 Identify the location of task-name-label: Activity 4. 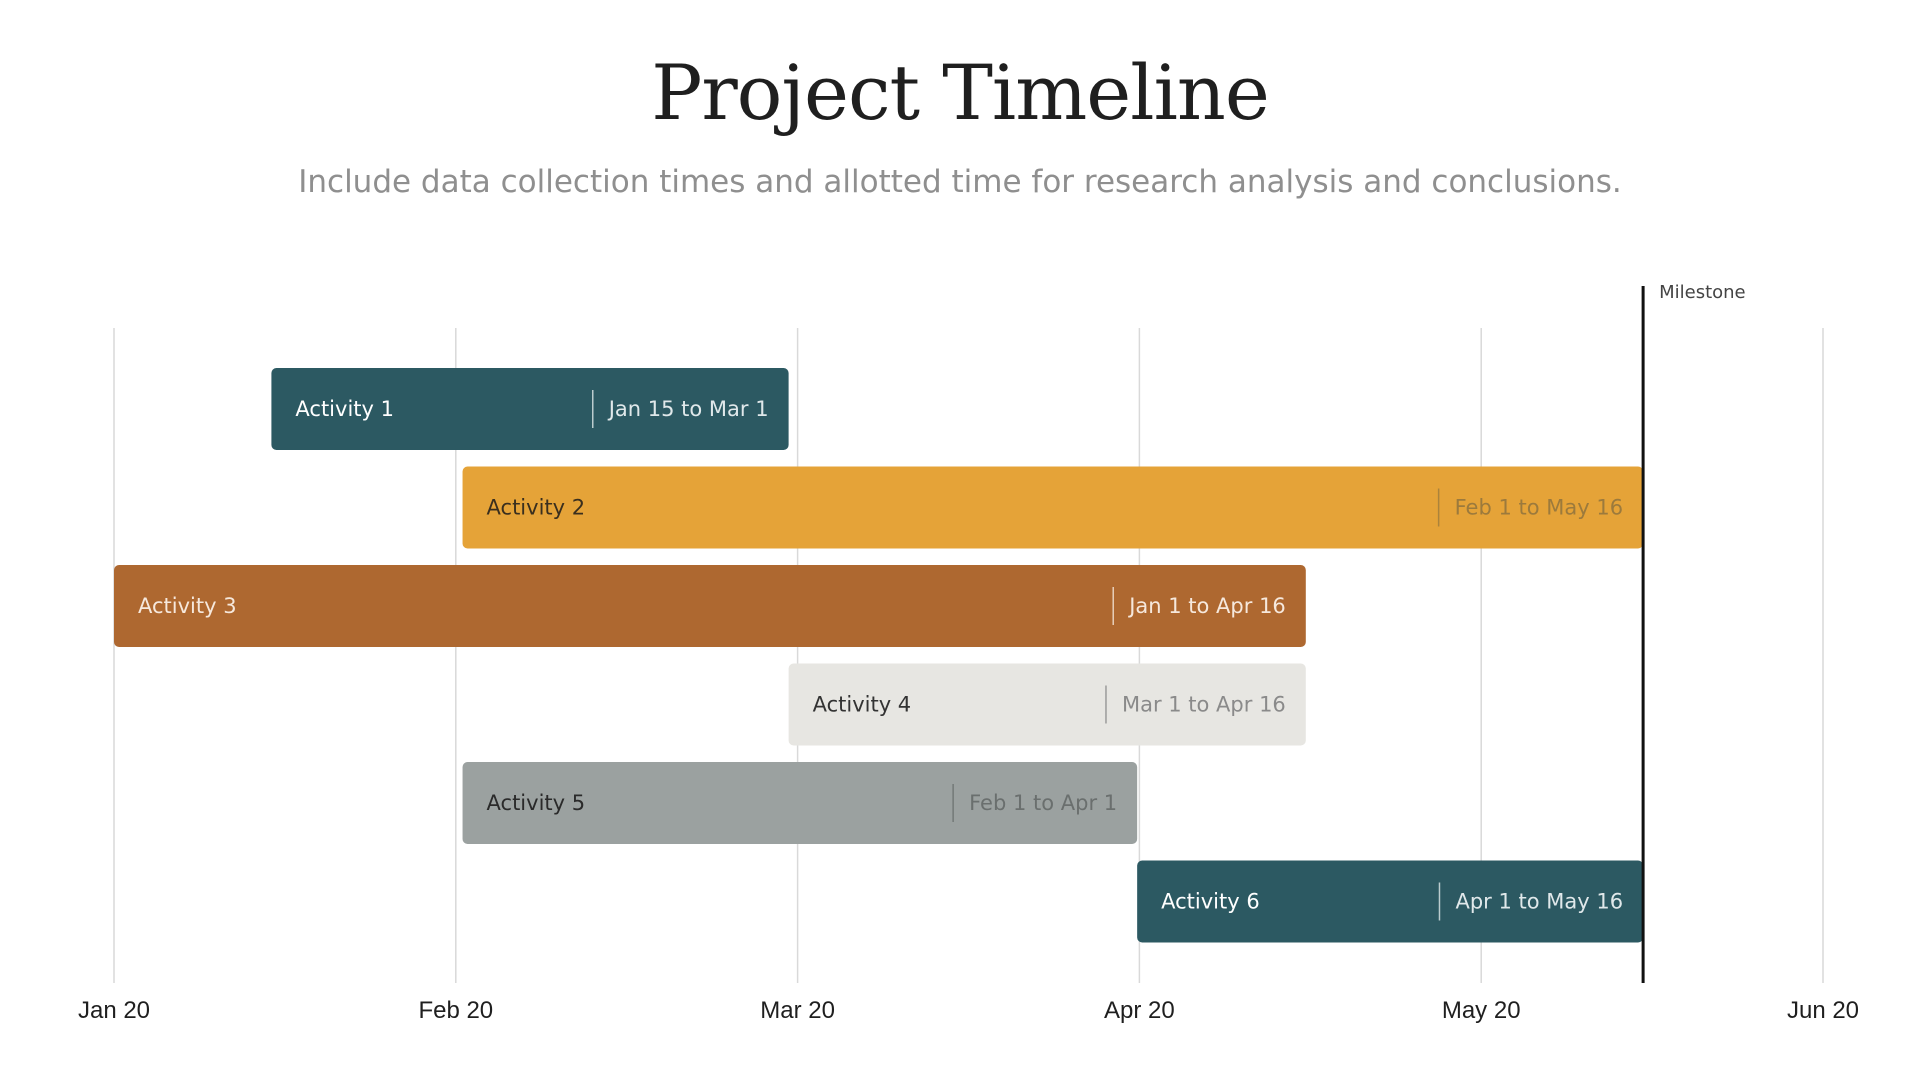
(862, 705).